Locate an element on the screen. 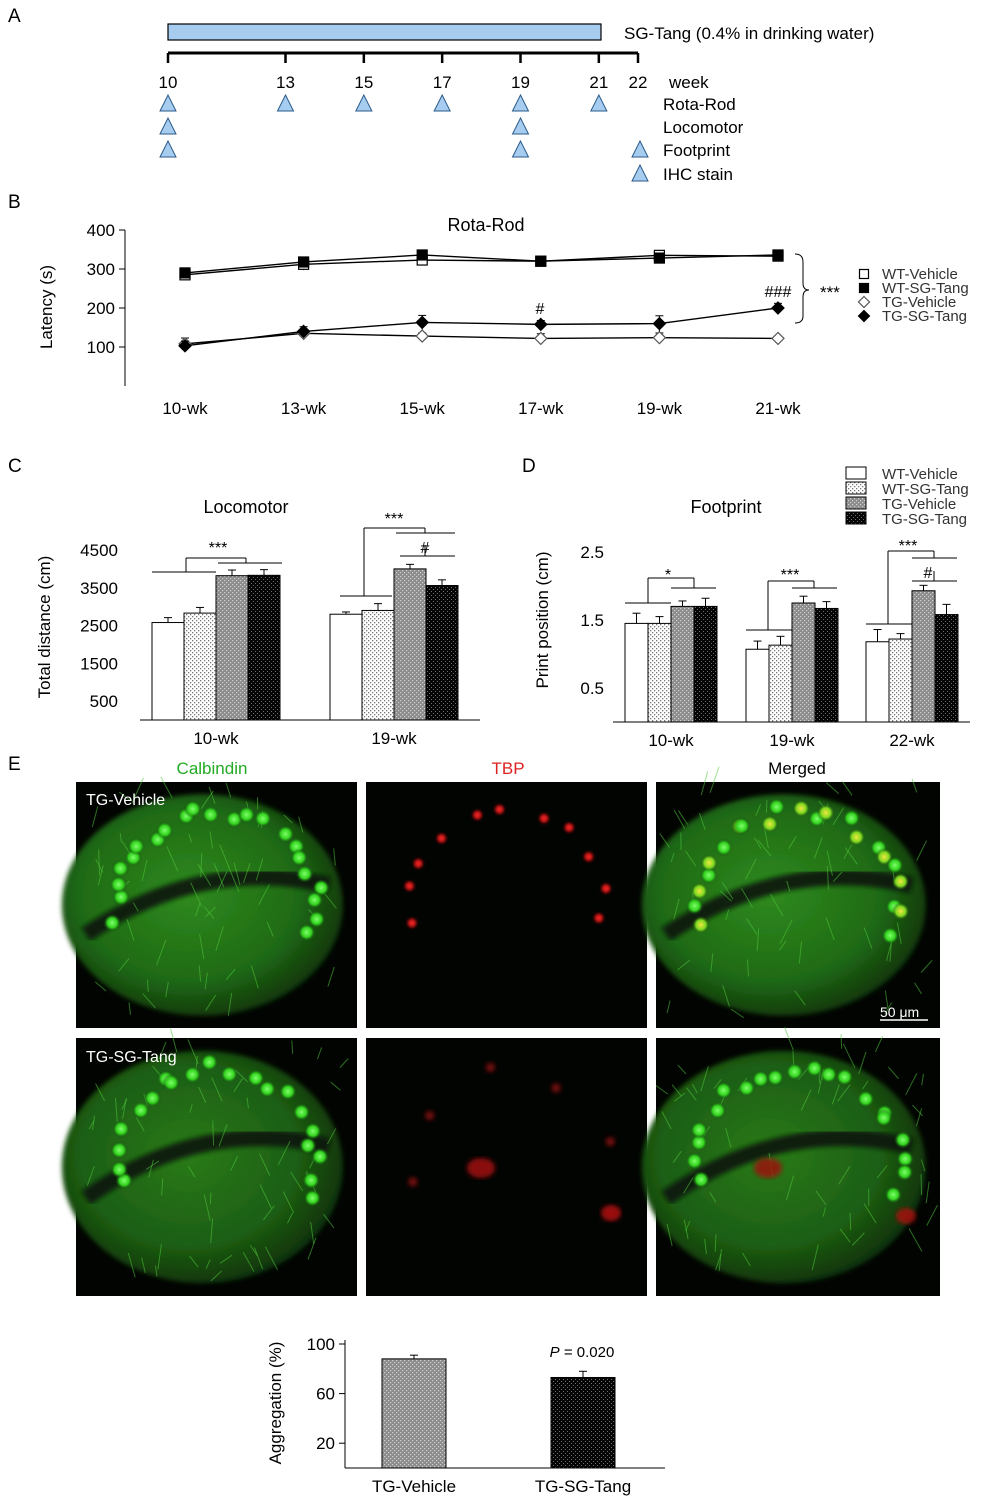  chart-c-ytick-label-4500: 4500 is located at coordinates (99, 550).